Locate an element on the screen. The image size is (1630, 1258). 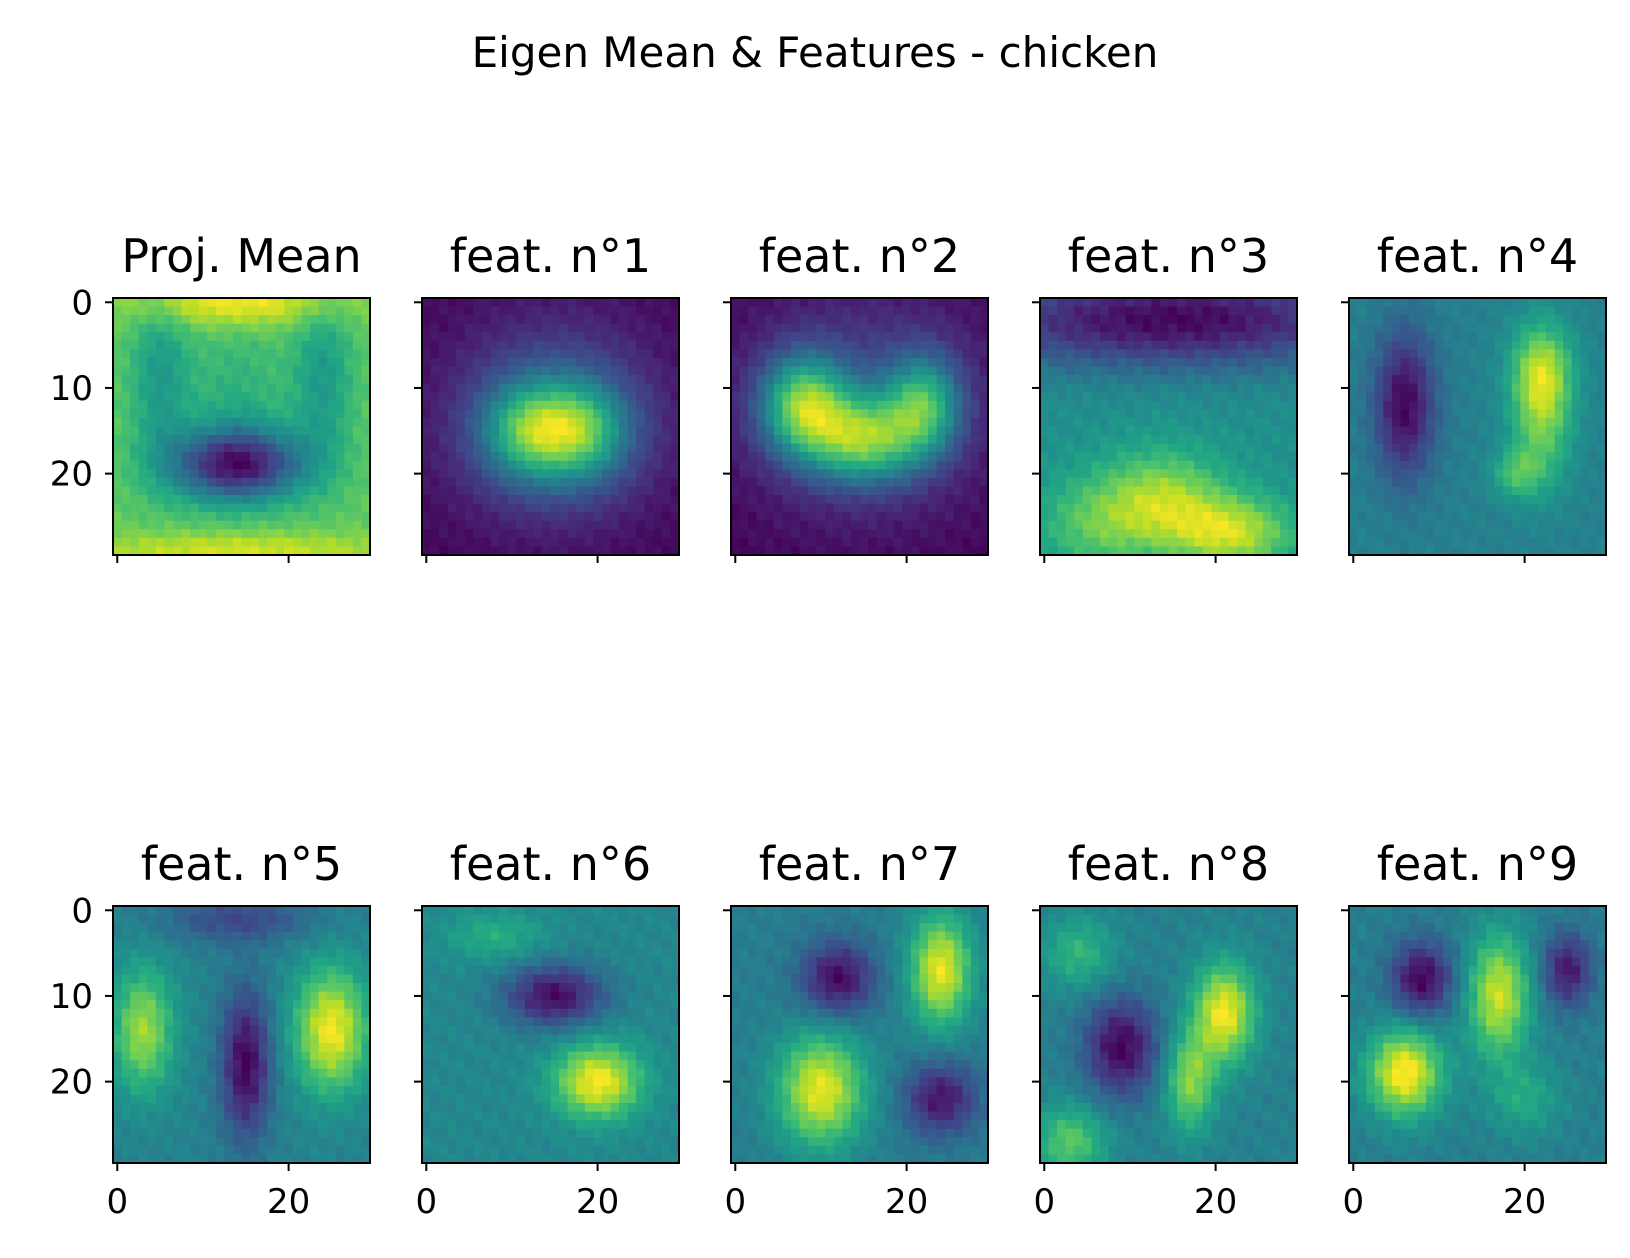
subplot-title: feat. n°2 is located at coordinates (859, 256).